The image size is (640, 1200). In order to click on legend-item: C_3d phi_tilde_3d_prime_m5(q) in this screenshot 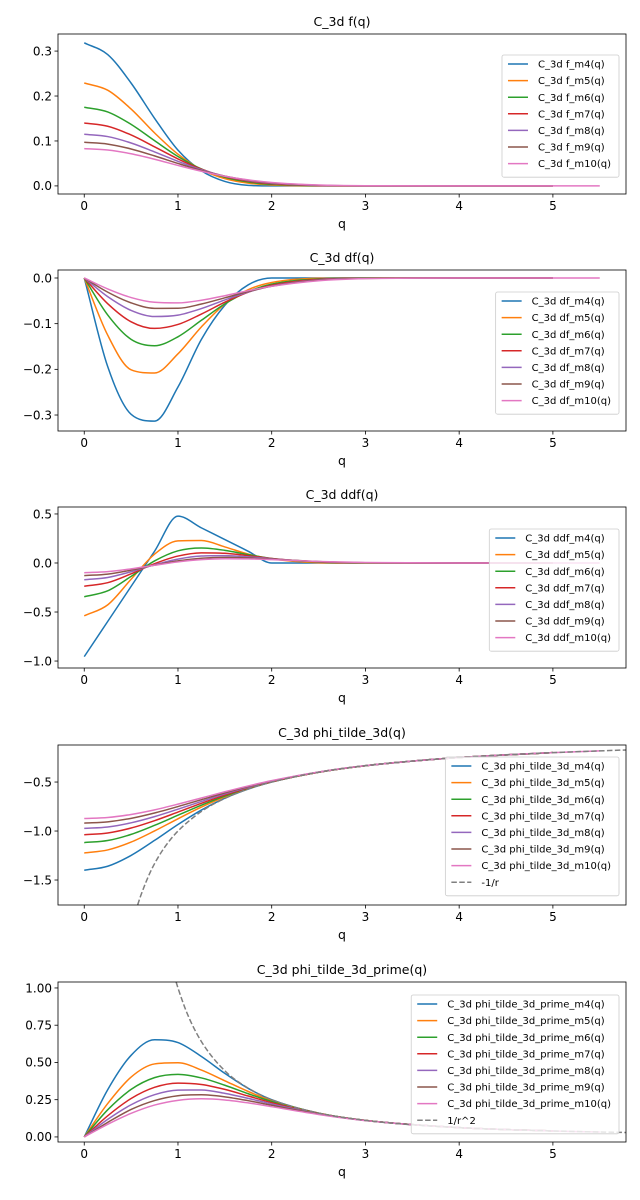, I will do `click(511, 1021)`.